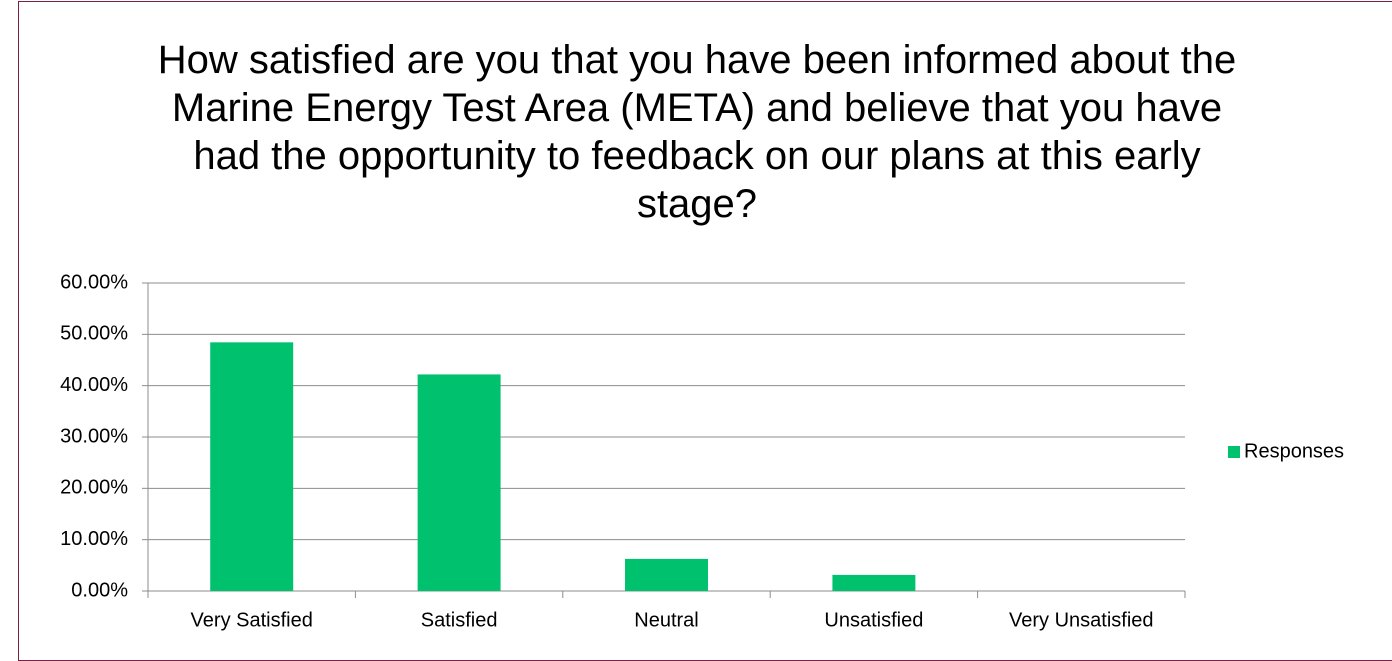 This screenshot has height=661, width=1392. I want to click on y-tick-label: 10.00%, so click(94, 539).